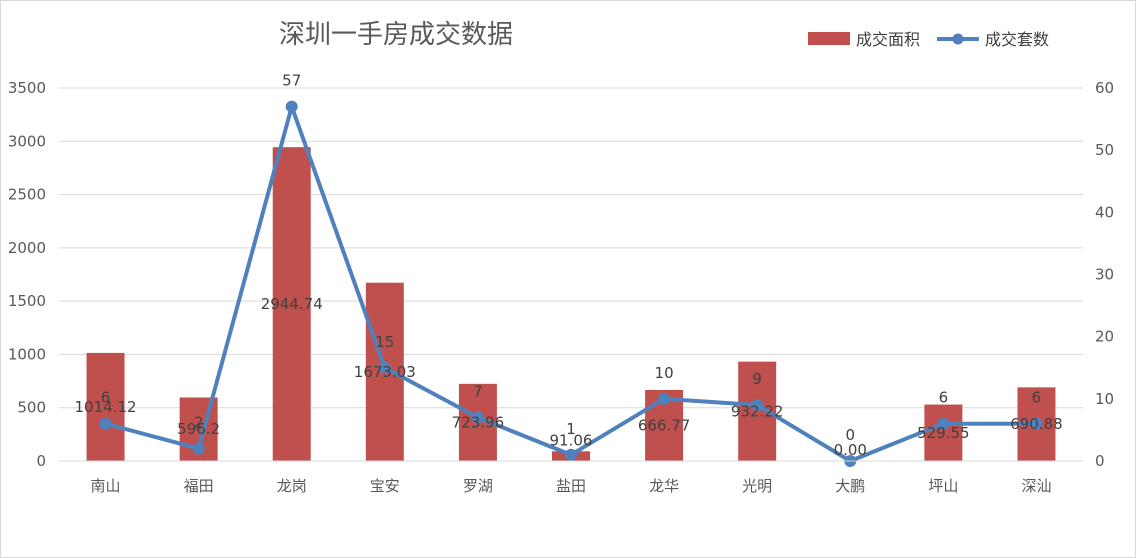 Image resolution: width=1136 pixels, height=558 pixels. Describe the element at coordinates (943, 486) in the screenshot. I see `x-tick-label: 坪山` at that location.